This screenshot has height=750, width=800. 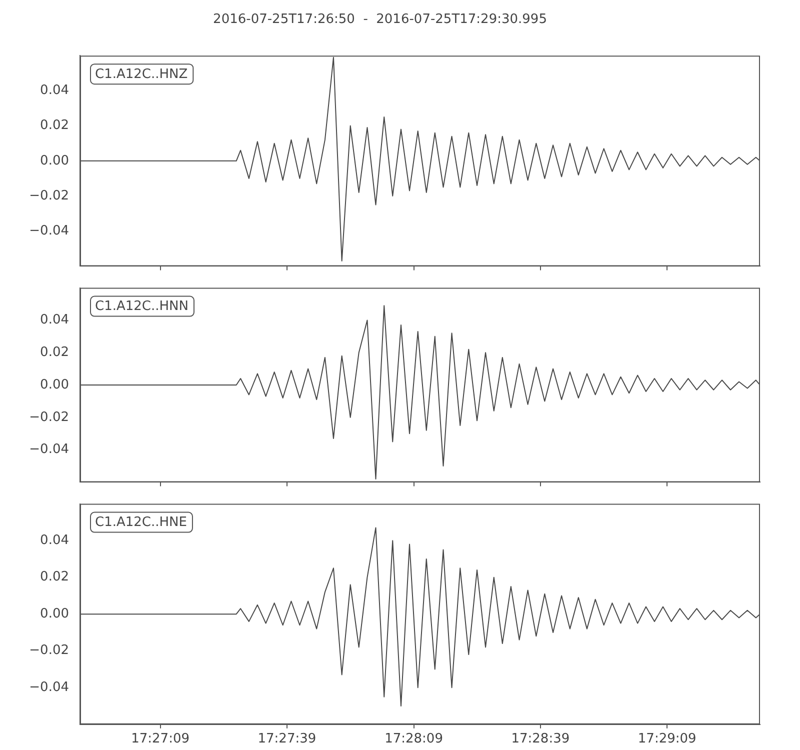 I want to click on x-tick-label: 17:27:39, so click(x=287, y=739).